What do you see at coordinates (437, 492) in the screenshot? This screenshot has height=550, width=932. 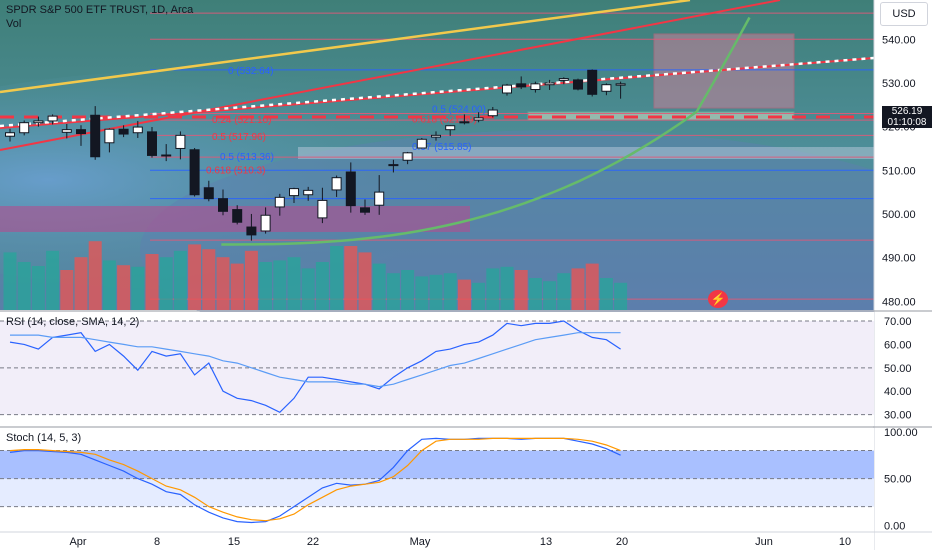 I see `stoch-lower-band` at bounding box center [437, 492].